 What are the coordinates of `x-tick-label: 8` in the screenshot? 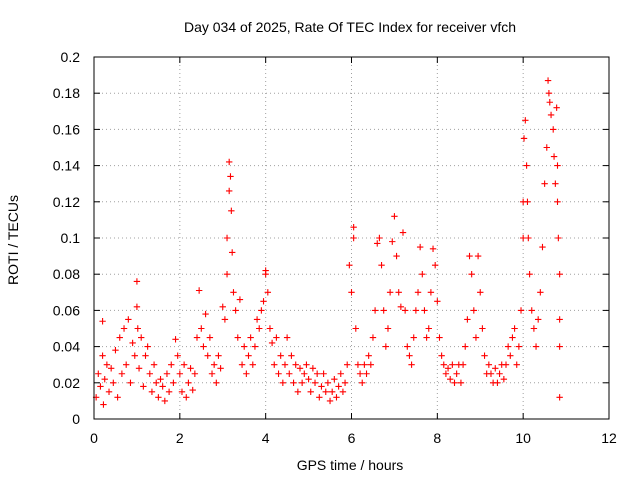 It's located at (437, 438).